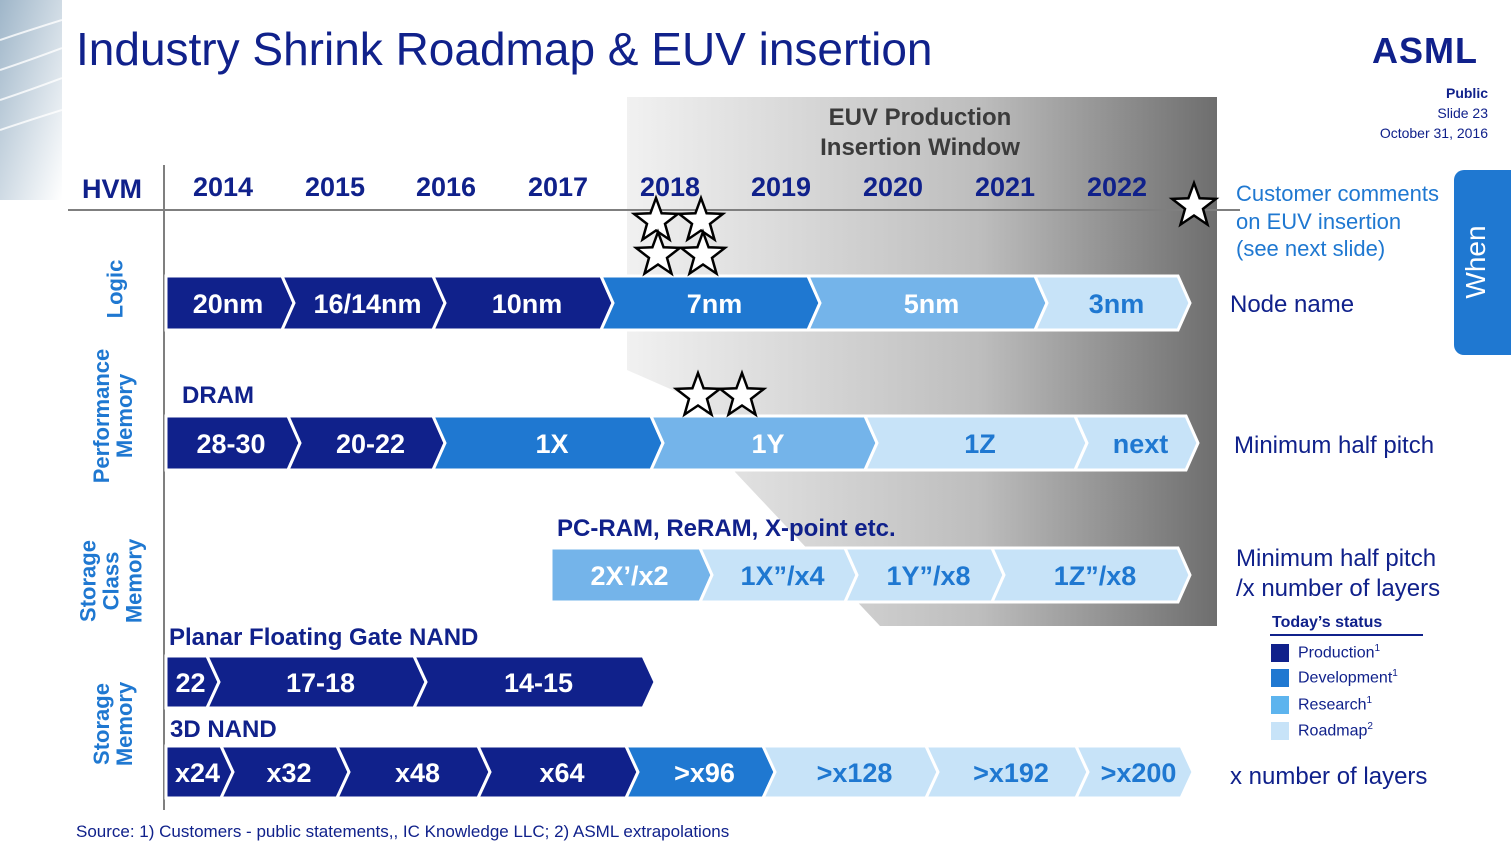 Image resolution: width=1511 pixels, height=850 pixels. What do you see at coordinates (1475, 262) in the screenshot?
I see `when-tab-label: When` at bounding box center [1475, 262].